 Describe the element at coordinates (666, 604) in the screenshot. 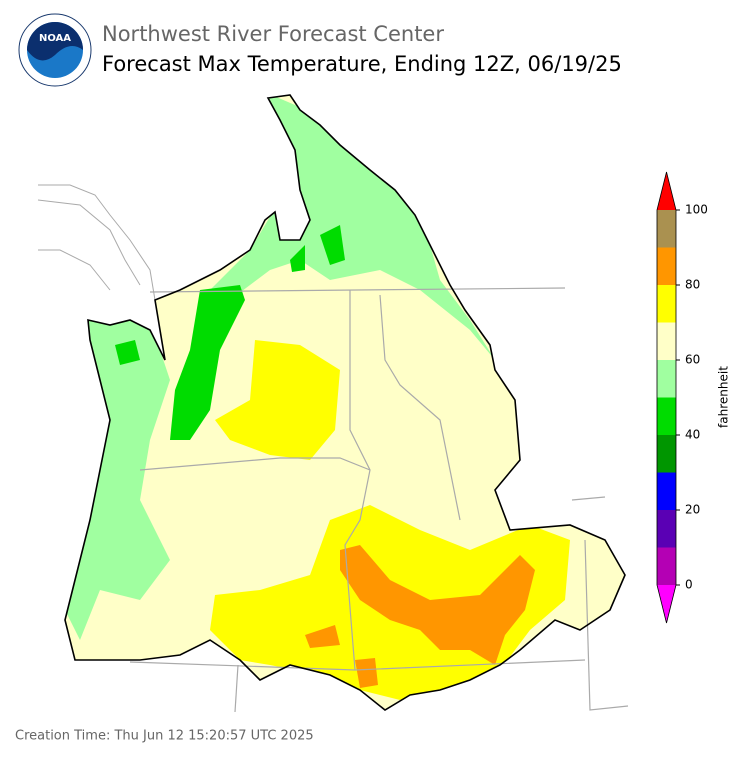

I see `colorbar-under` at that location.